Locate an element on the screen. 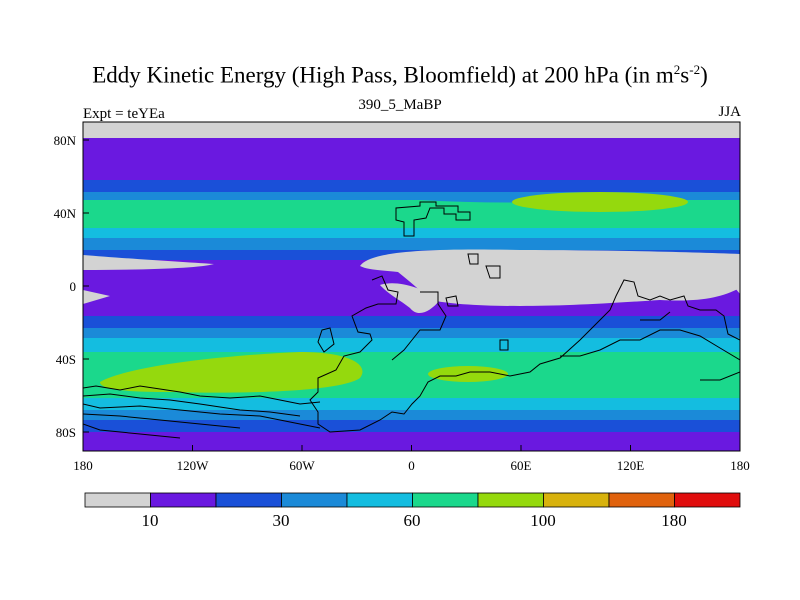  x-tick-label: 60W is located at coordinates (302, 465).